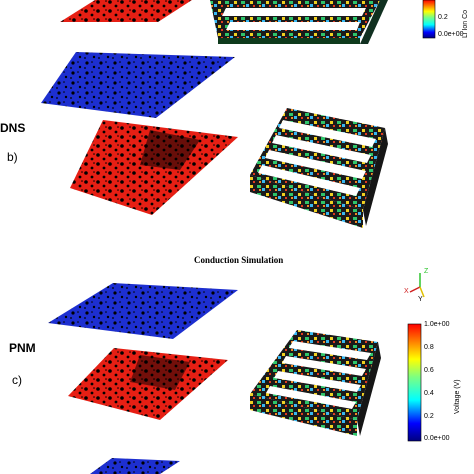  I want to click on bottom-colorbar-label: Voltage (V), so click(457, 396).